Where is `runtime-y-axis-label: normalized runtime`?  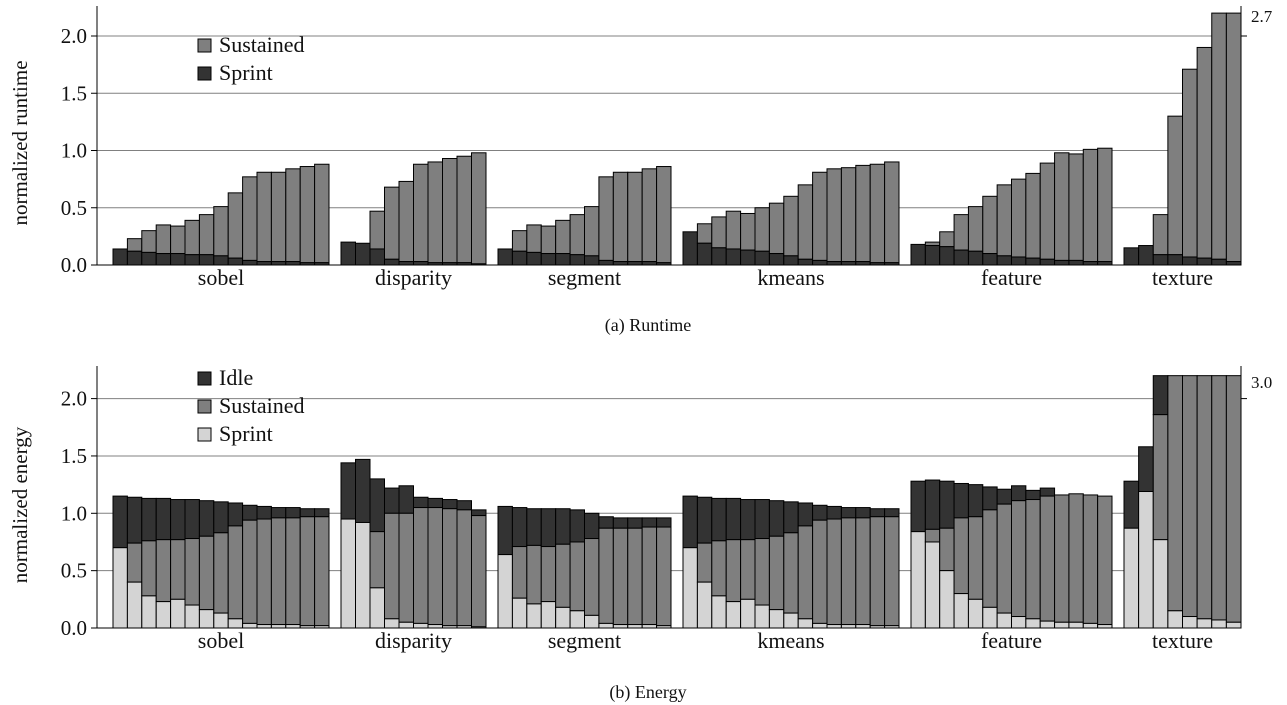 runtime-y-axis-label: normalized runtime is located at coordinates (20, 142).